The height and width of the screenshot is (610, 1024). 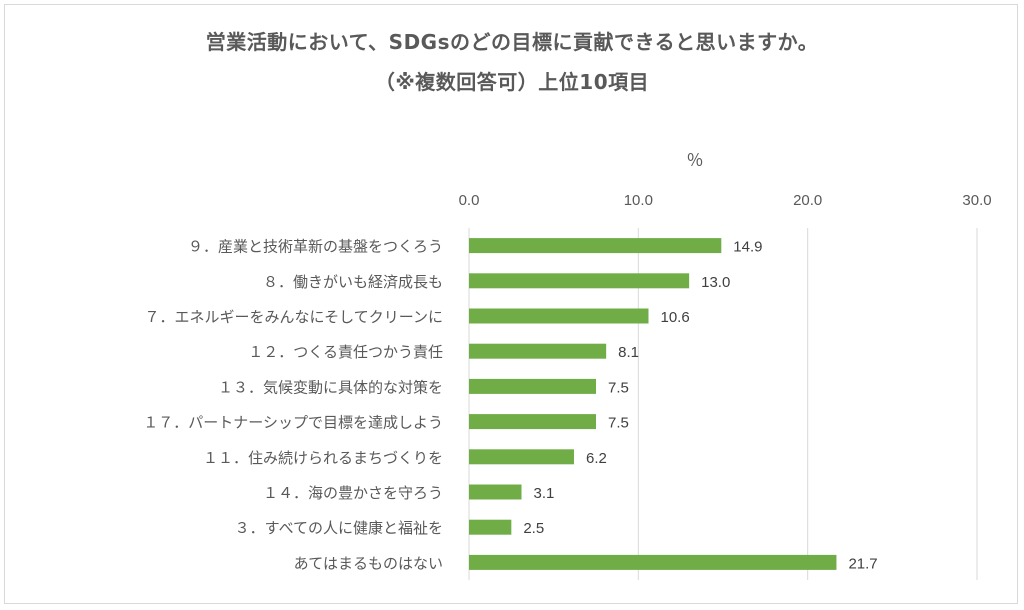 I want to click on data-label: 14.9, so click(x=747, y=247).